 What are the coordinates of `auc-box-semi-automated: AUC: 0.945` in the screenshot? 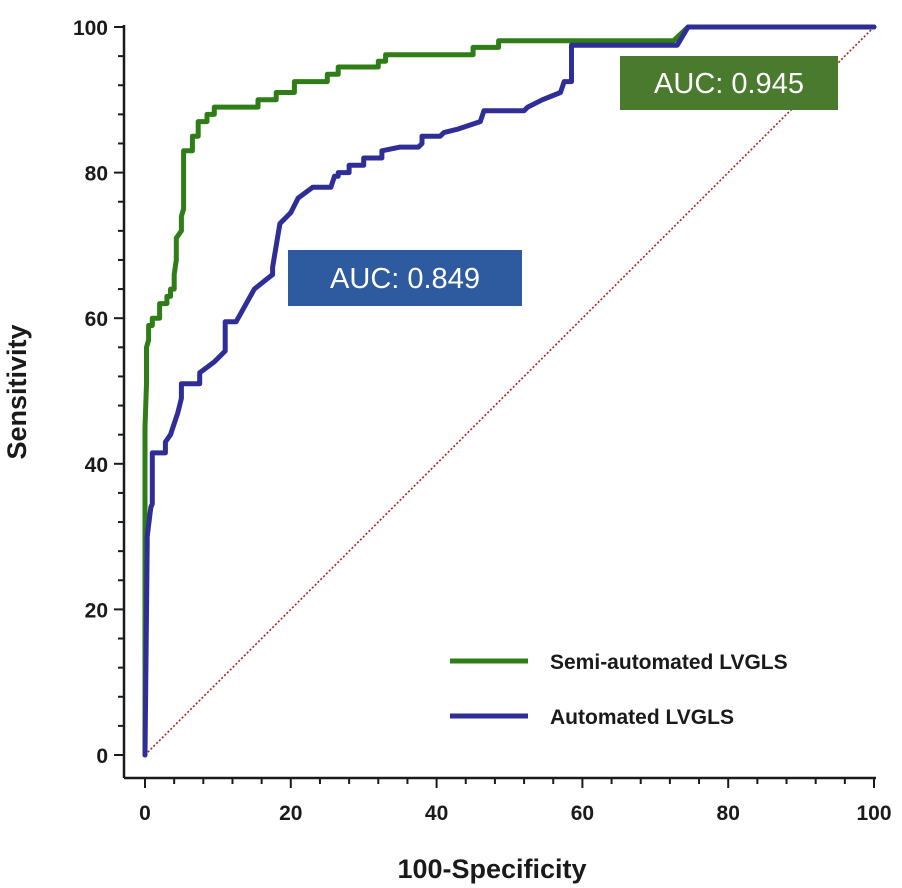 It's located at (729, 83).